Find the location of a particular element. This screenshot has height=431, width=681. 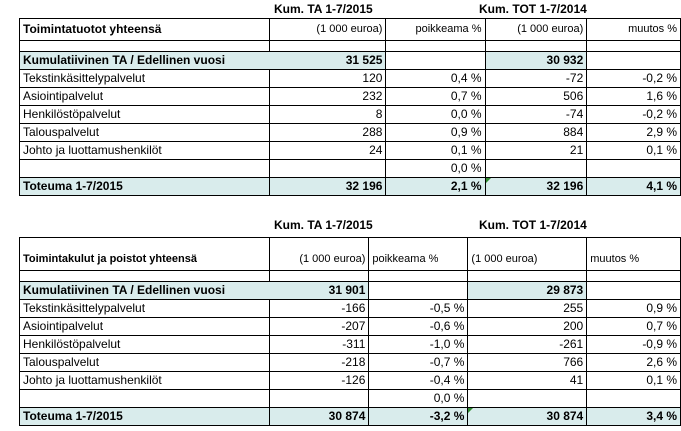

t2-row-label: Asiointipalvelut is located at coordinates (144, 326).